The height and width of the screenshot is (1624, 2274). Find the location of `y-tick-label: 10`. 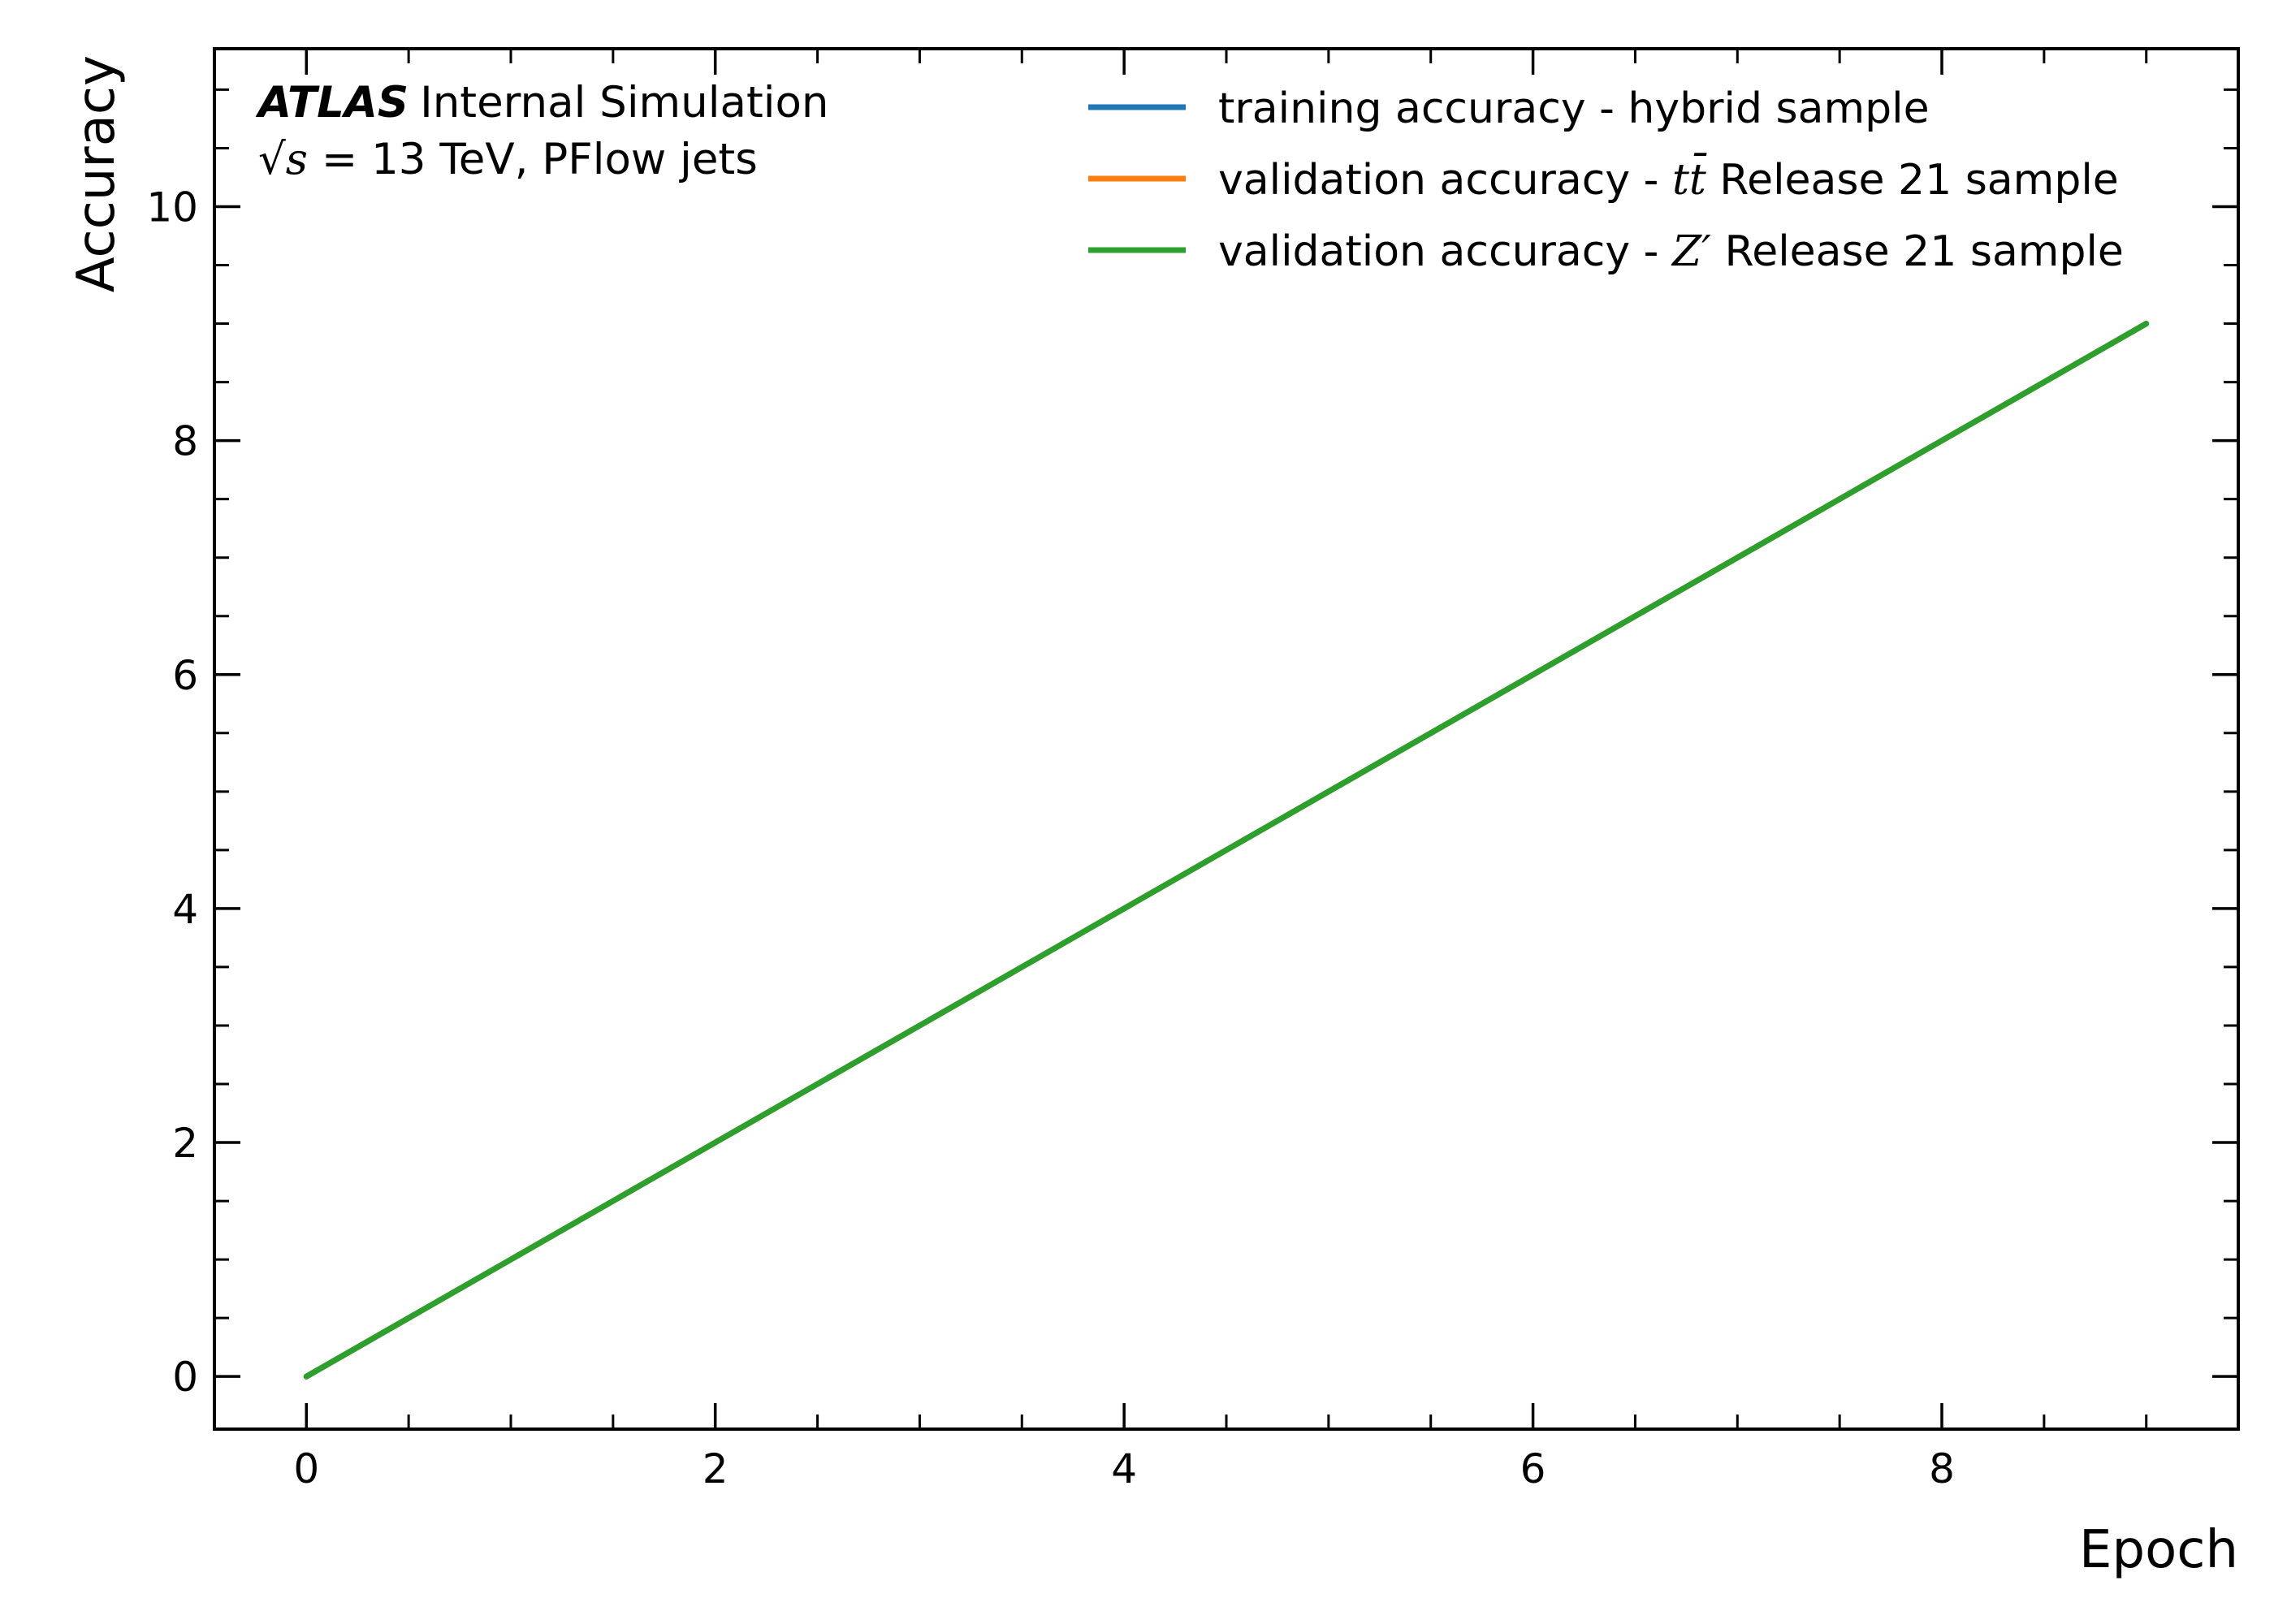

y-tick-label: 10 is located at coordinates (172, 207).